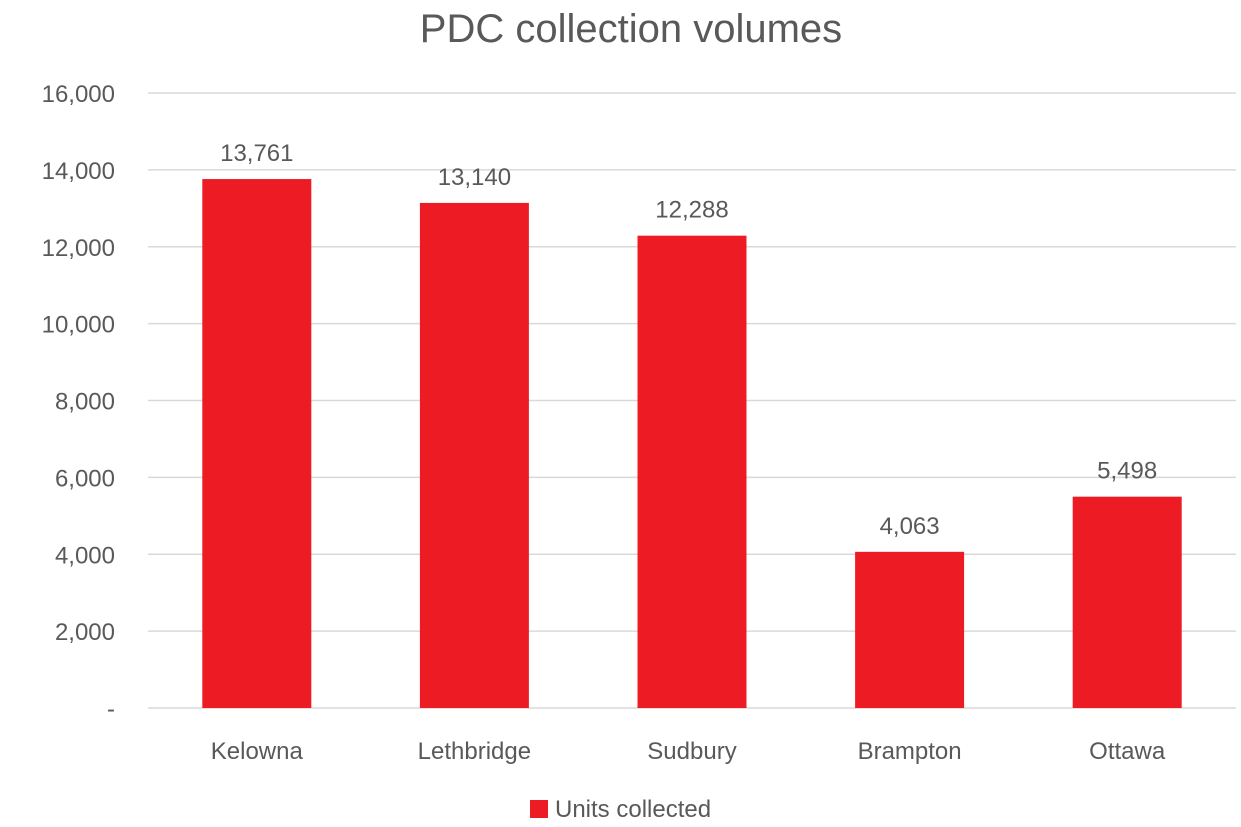 The width and height of the screenshot is (1241, 827). What do you see at coordinates (257, 751) in the screenshot?
I see `x-tick-label: Kelowna` at bounding box center [257, 751].